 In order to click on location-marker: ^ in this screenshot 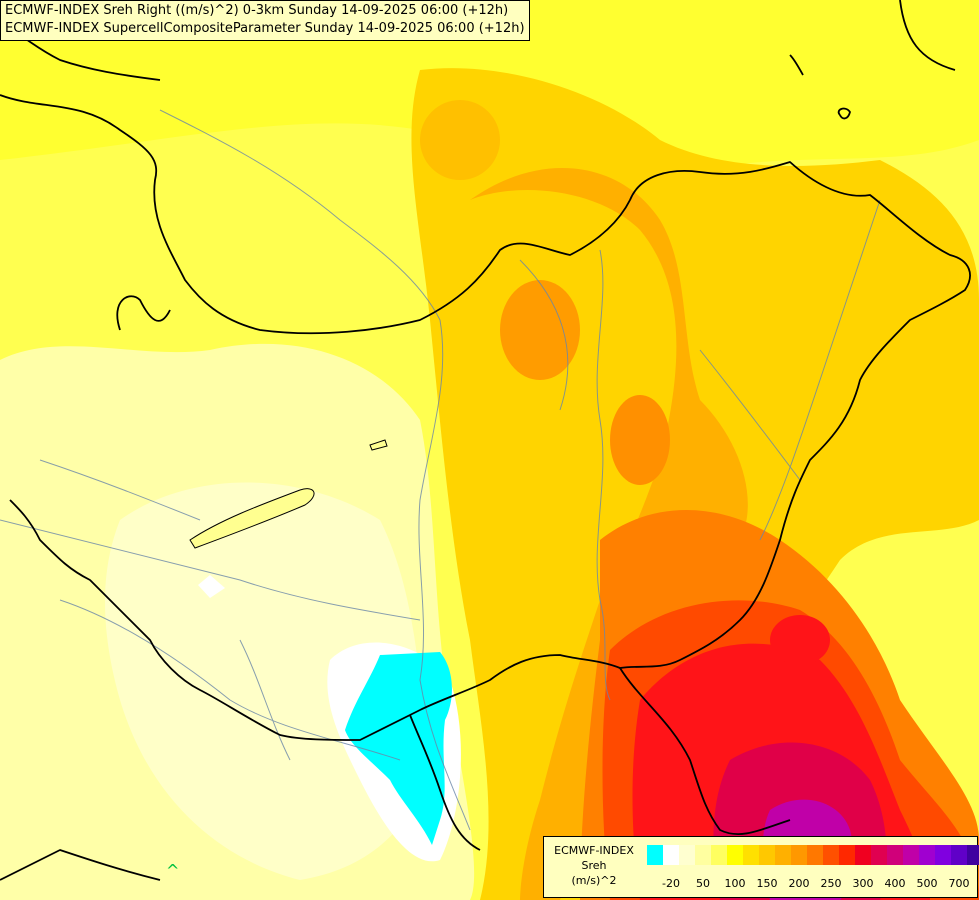, I will do `click(172, 870)`.